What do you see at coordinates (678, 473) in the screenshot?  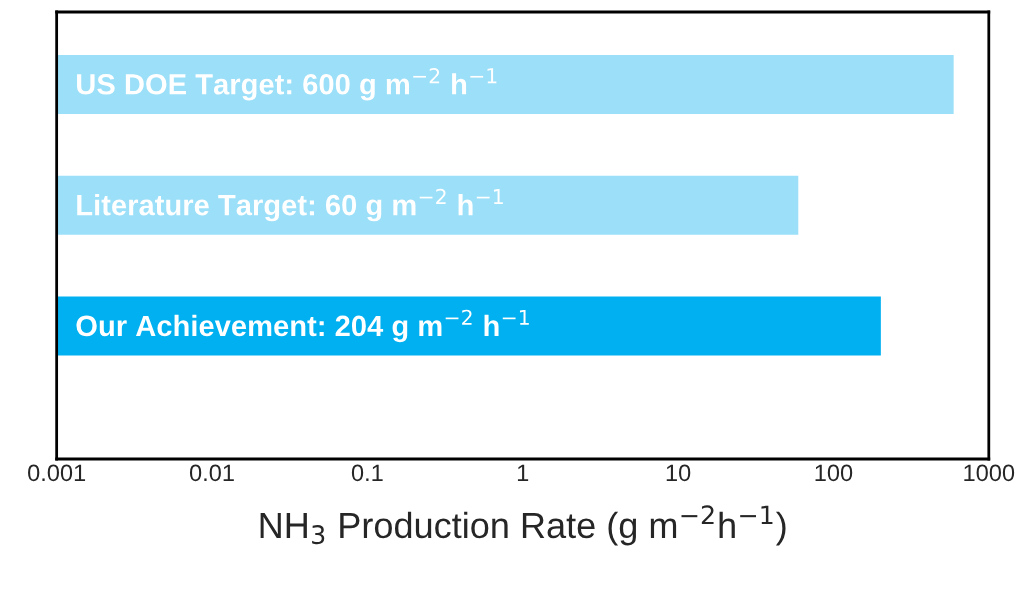 I see `x-tick-label: 10` at bounding box center [678, 473].